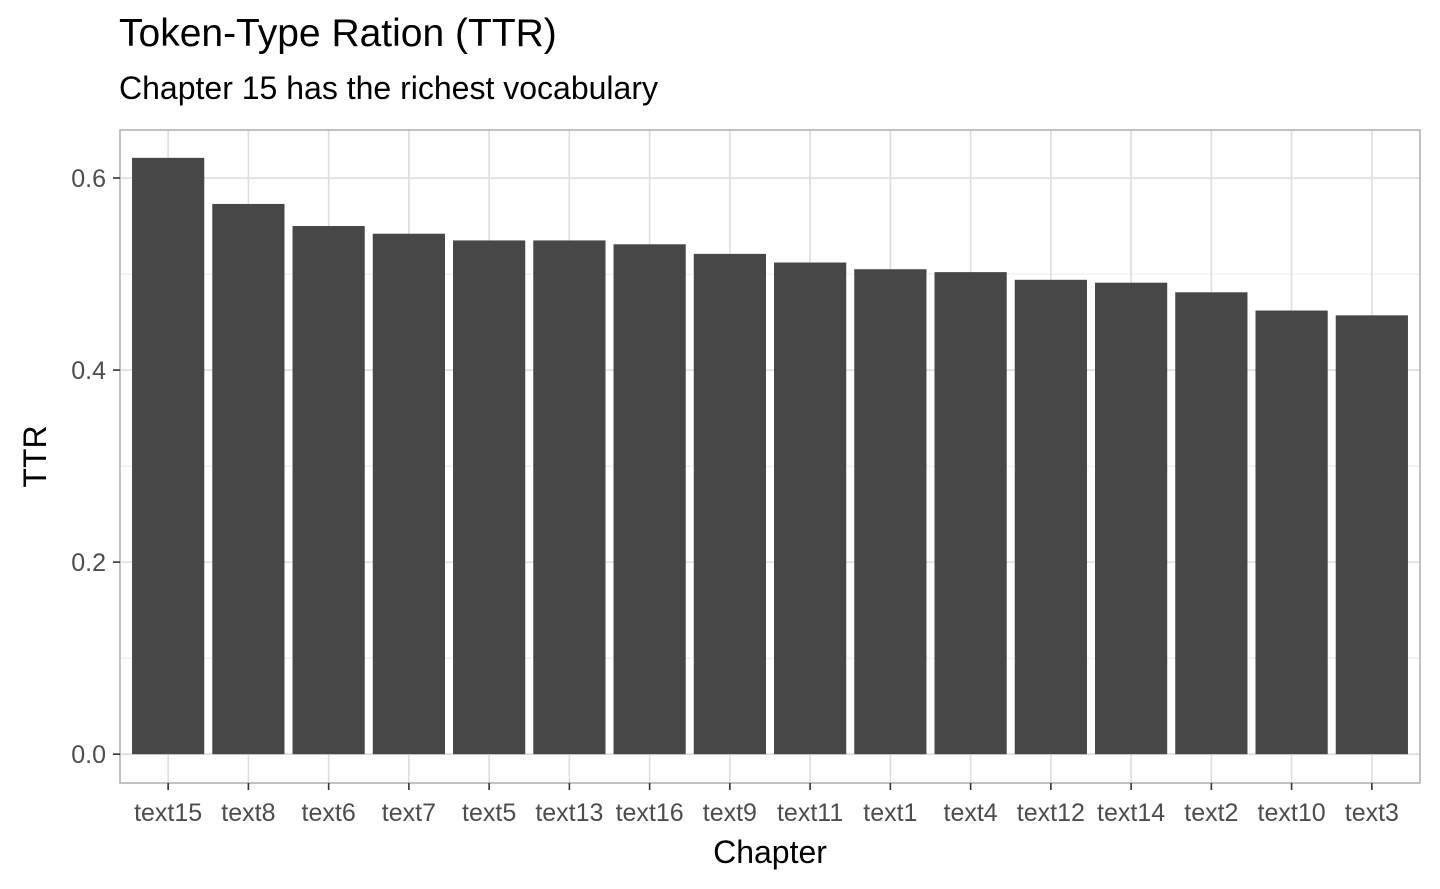 This screenshot has width=1440, height=889. What do you see at coordinates (88, 755) in the screenshot?
I see `y-tick-label: 0.0` at bounding box center [88, 755].